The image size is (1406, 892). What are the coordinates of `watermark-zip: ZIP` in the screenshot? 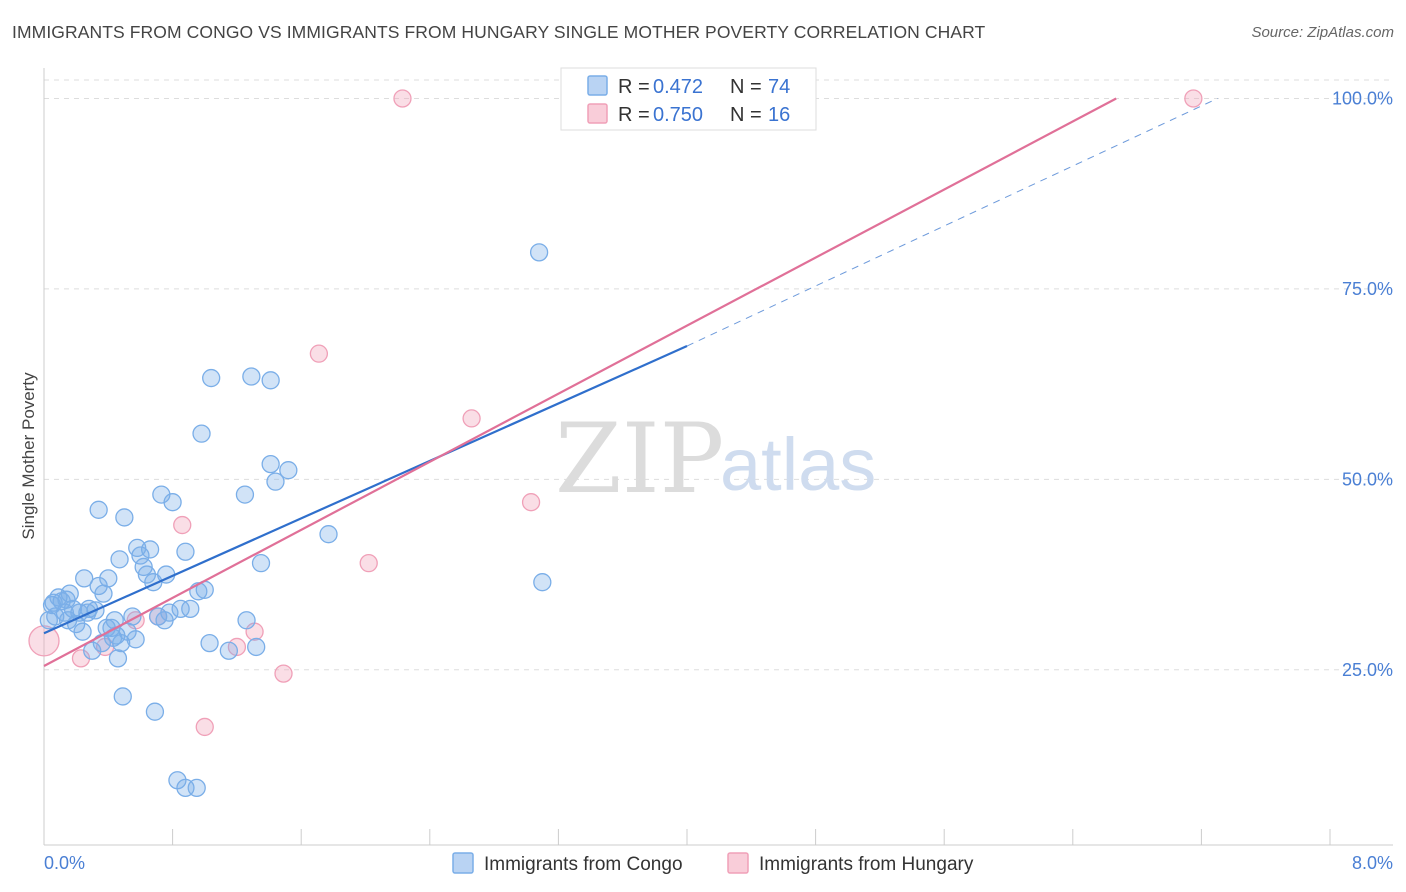 It's located at (639, 459).